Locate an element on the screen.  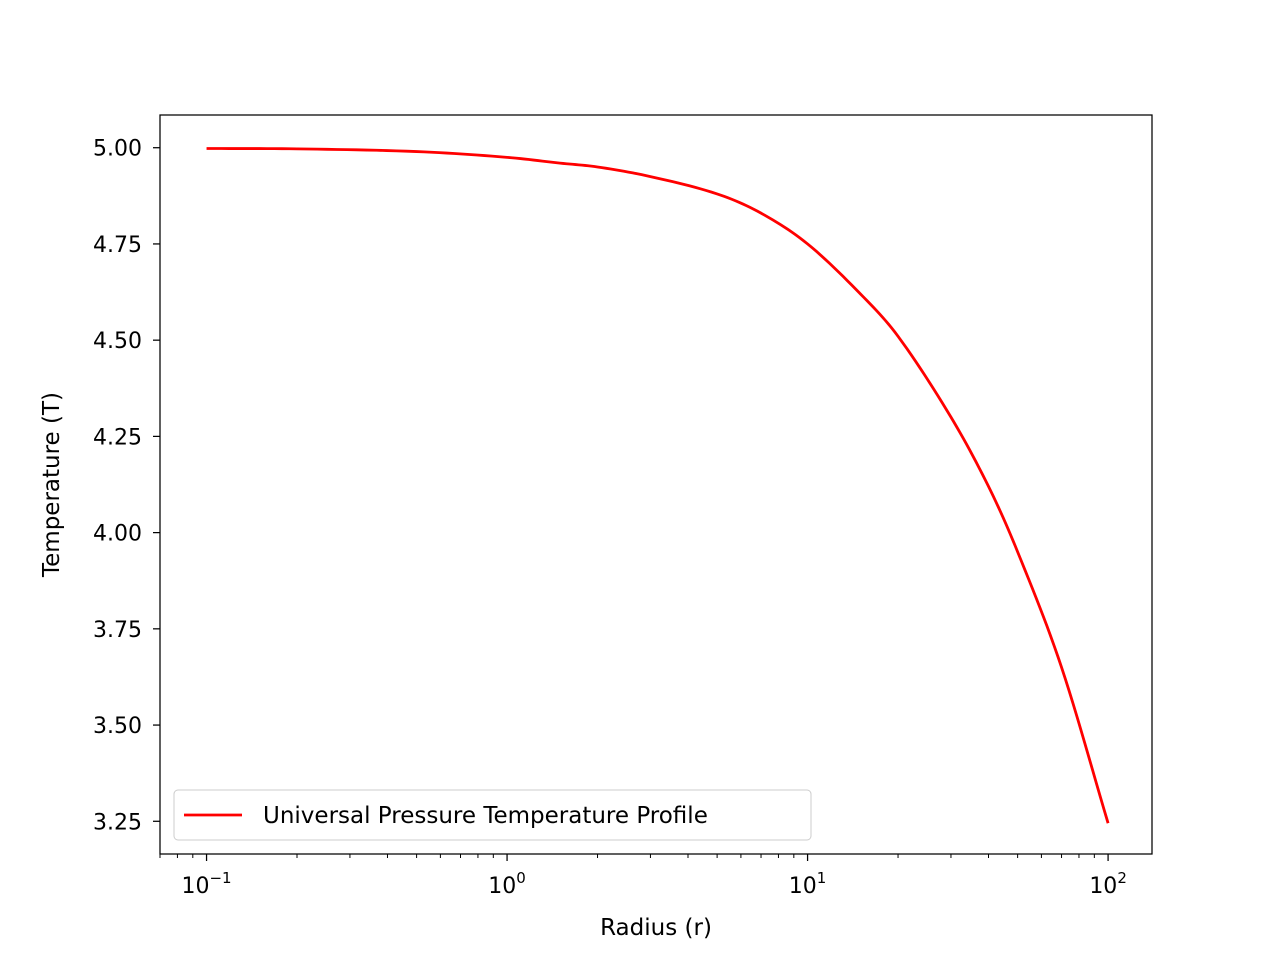
y-axis-ticks: 5.00 4.75 4.50 4.25 4.00 3.75 3.50 3.25 is located at coordinates (126, 486).